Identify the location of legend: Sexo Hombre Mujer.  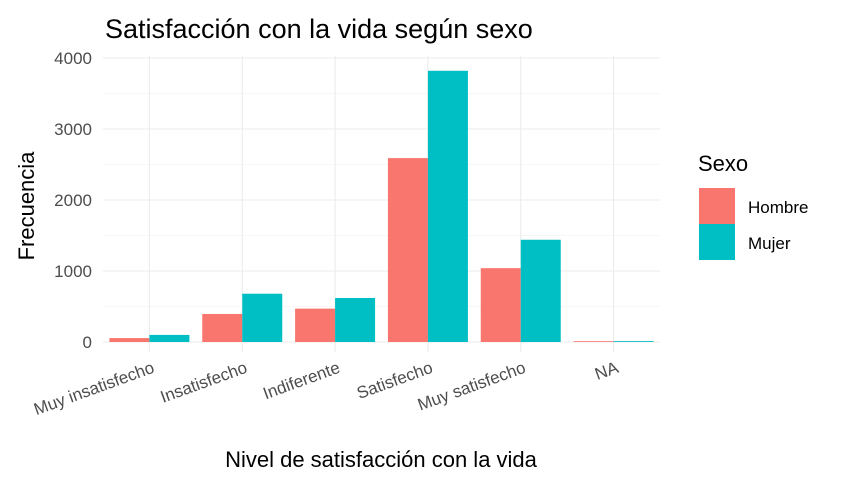
(753, 205).